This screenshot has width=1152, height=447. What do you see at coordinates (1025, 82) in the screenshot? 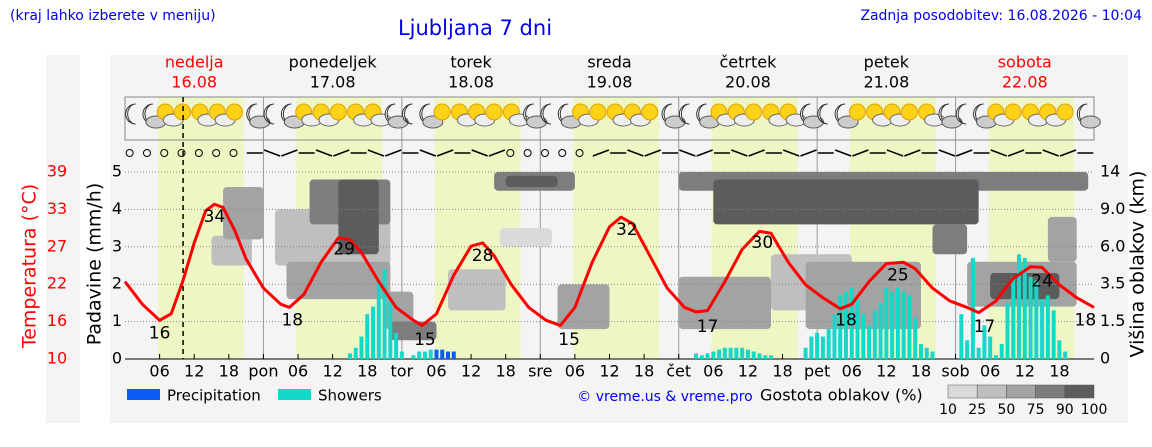
I see `day-date: 22.08` at bounding box center [1025, 82].